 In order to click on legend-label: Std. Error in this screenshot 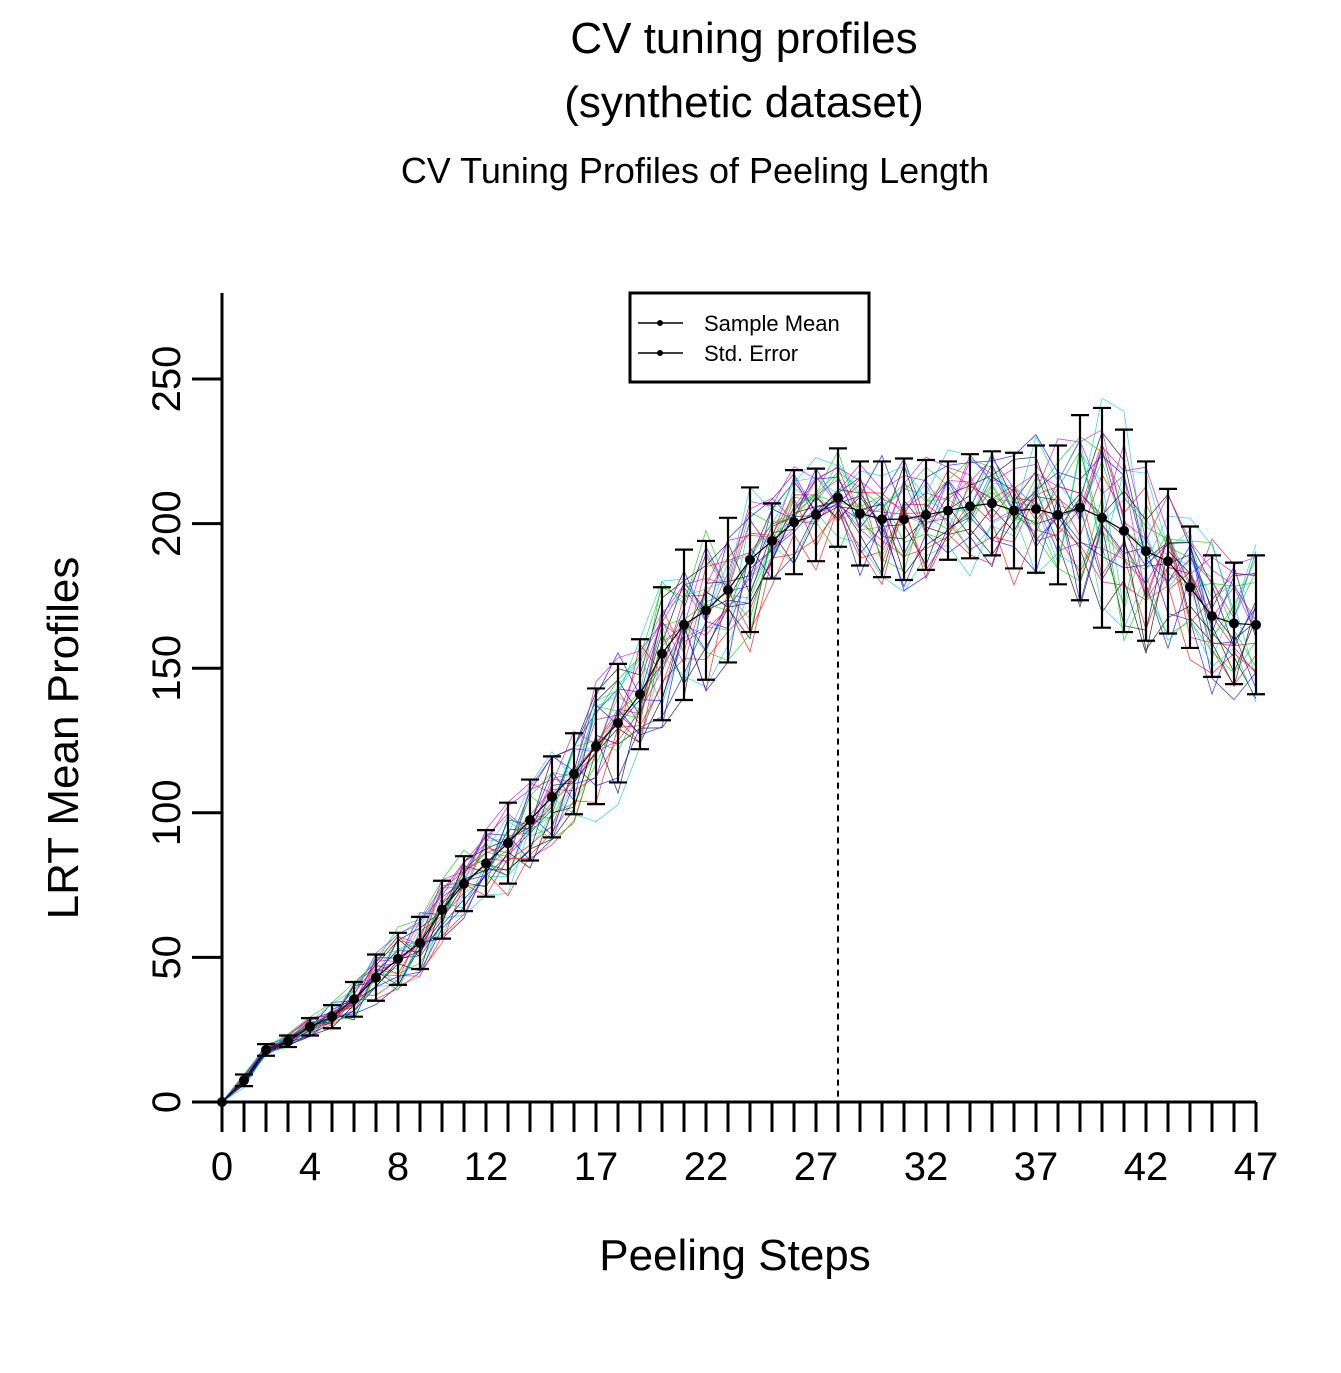, I will do `click(751, 353)`.